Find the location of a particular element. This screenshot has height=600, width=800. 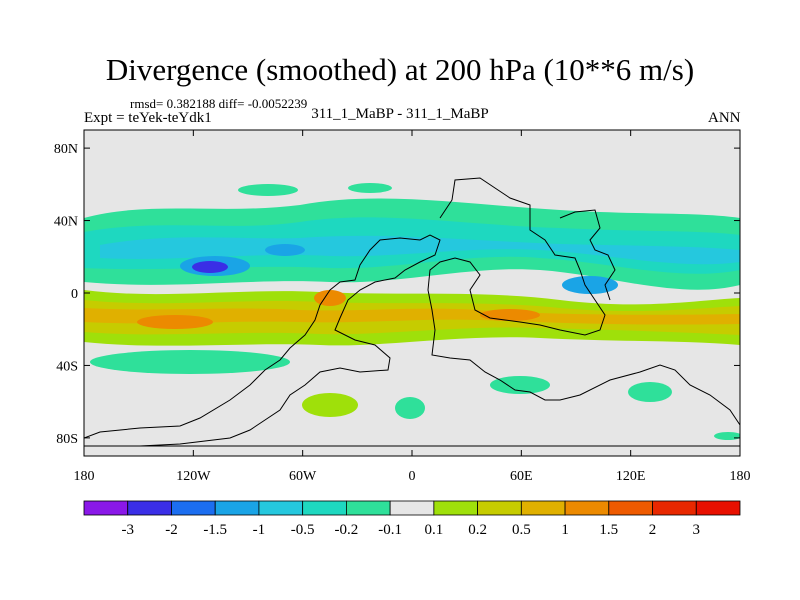

experiment-label: Expt = teYek-teYdk1 is located at coordinates (148, 118).